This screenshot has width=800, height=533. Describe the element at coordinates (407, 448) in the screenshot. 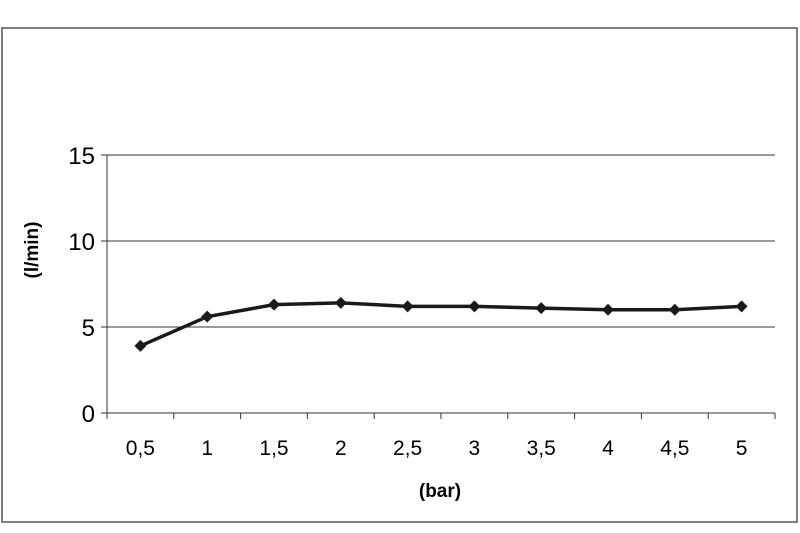

I see `x-tick-label: 2,5` at that location.